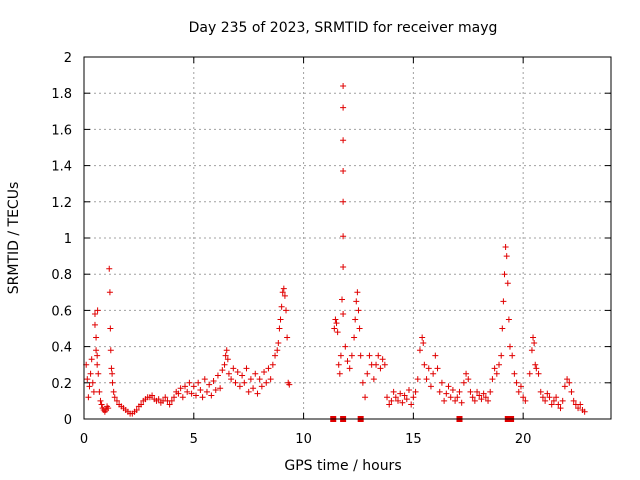  I want to click on x-tick-label: 10, so click(303, 439).